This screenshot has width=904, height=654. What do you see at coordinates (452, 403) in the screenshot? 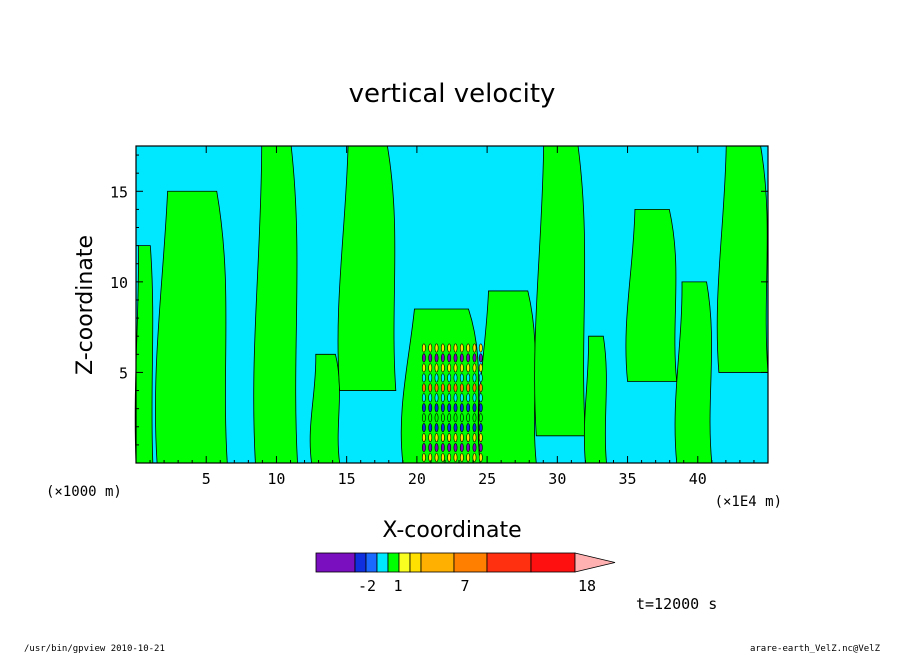
I see `convective-core` at bounding box center [452, 403].